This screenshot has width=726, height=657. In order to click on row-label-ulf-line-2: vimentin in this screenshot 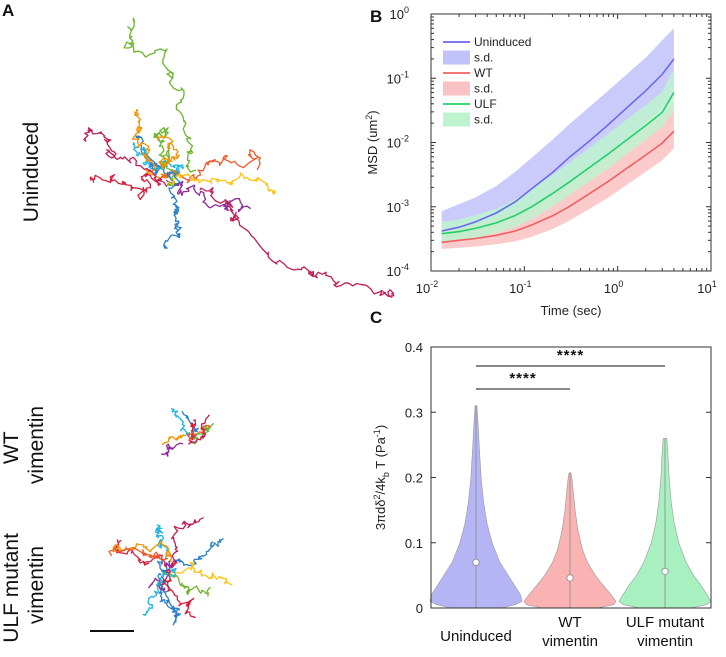, I will do `click(36, 585)`.